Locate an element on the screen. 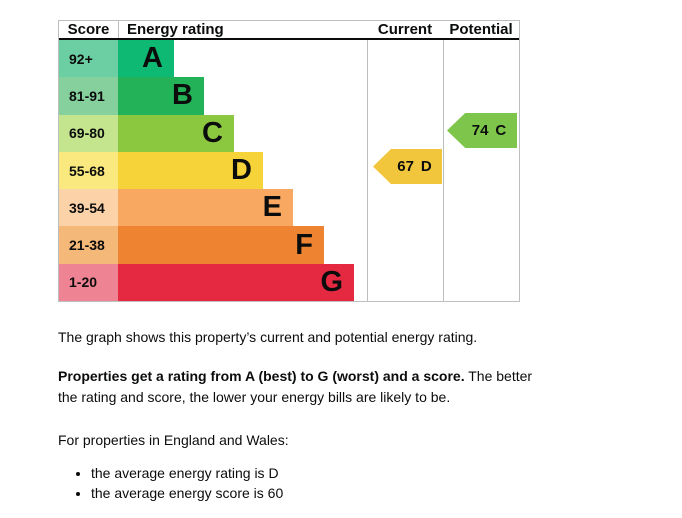 Image resolution: width=682 pixels, height=518 pixels. band-row-g: 1-20 G is located at coordinates (289, 282).